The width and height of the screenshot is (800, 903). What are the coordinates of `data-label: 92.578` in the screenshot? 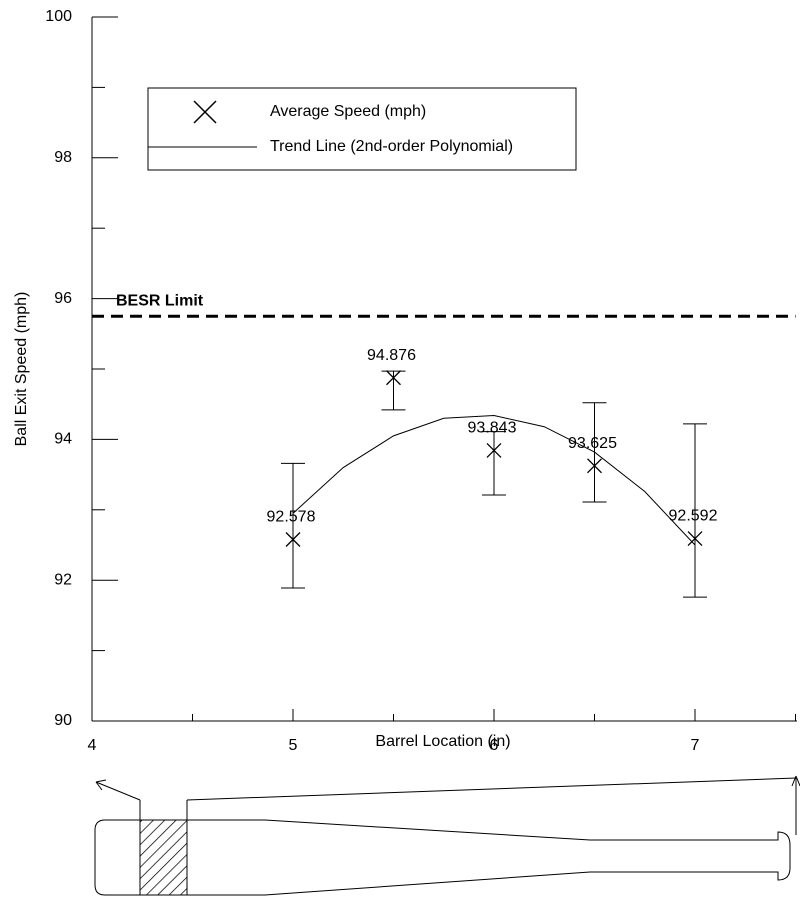 It's located at (291, 517).